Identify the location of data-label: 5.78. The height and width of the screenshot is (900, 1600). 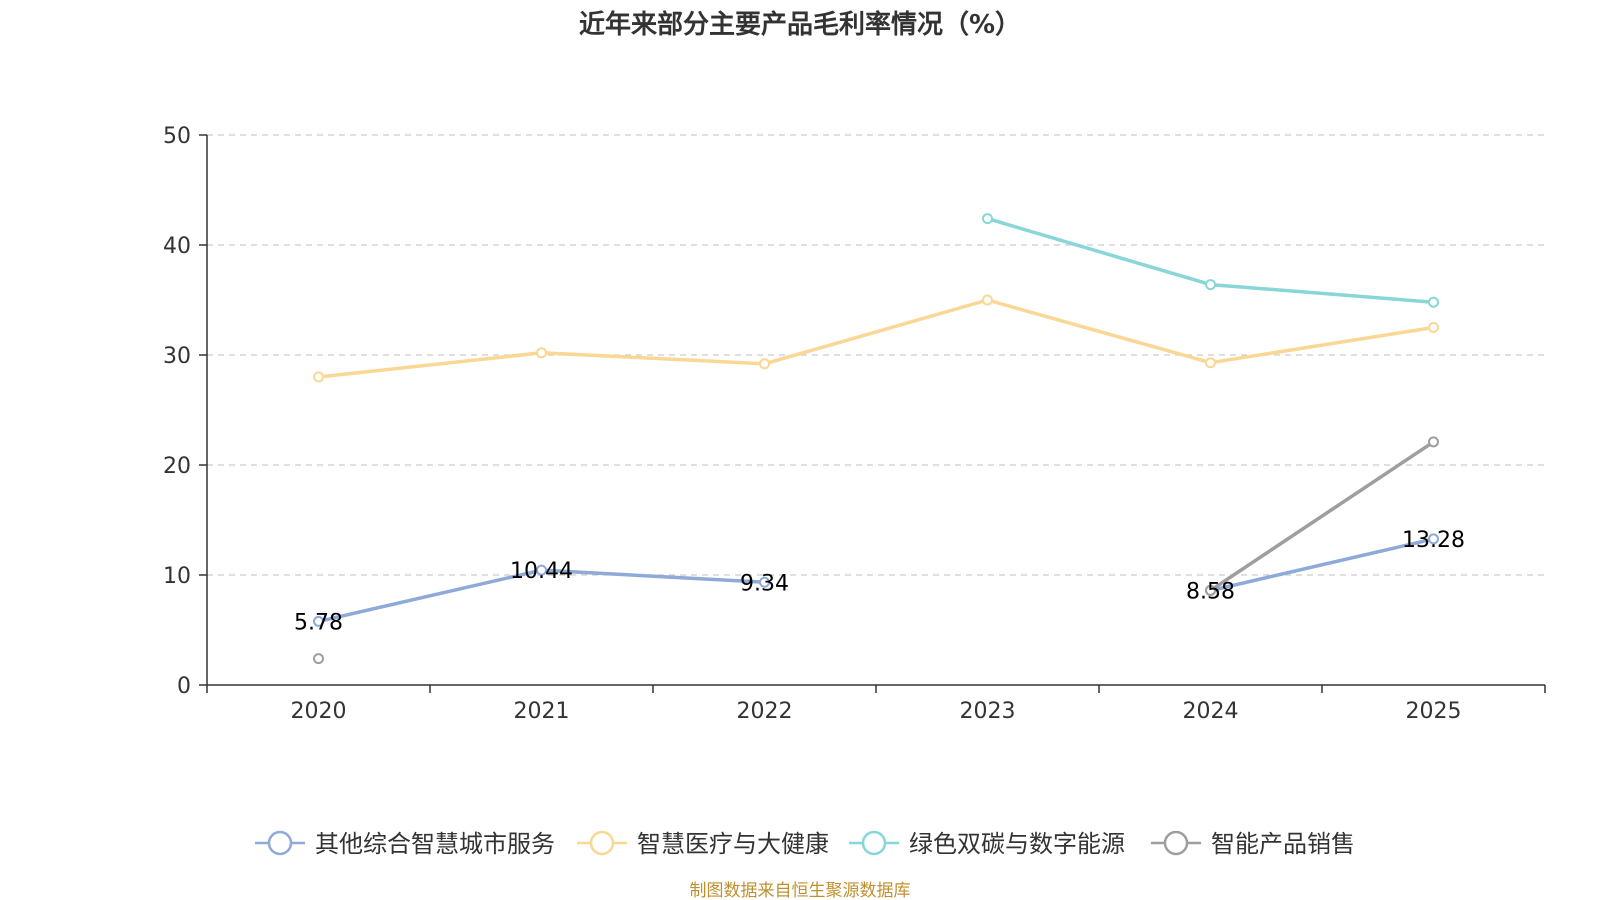
(318, 622).